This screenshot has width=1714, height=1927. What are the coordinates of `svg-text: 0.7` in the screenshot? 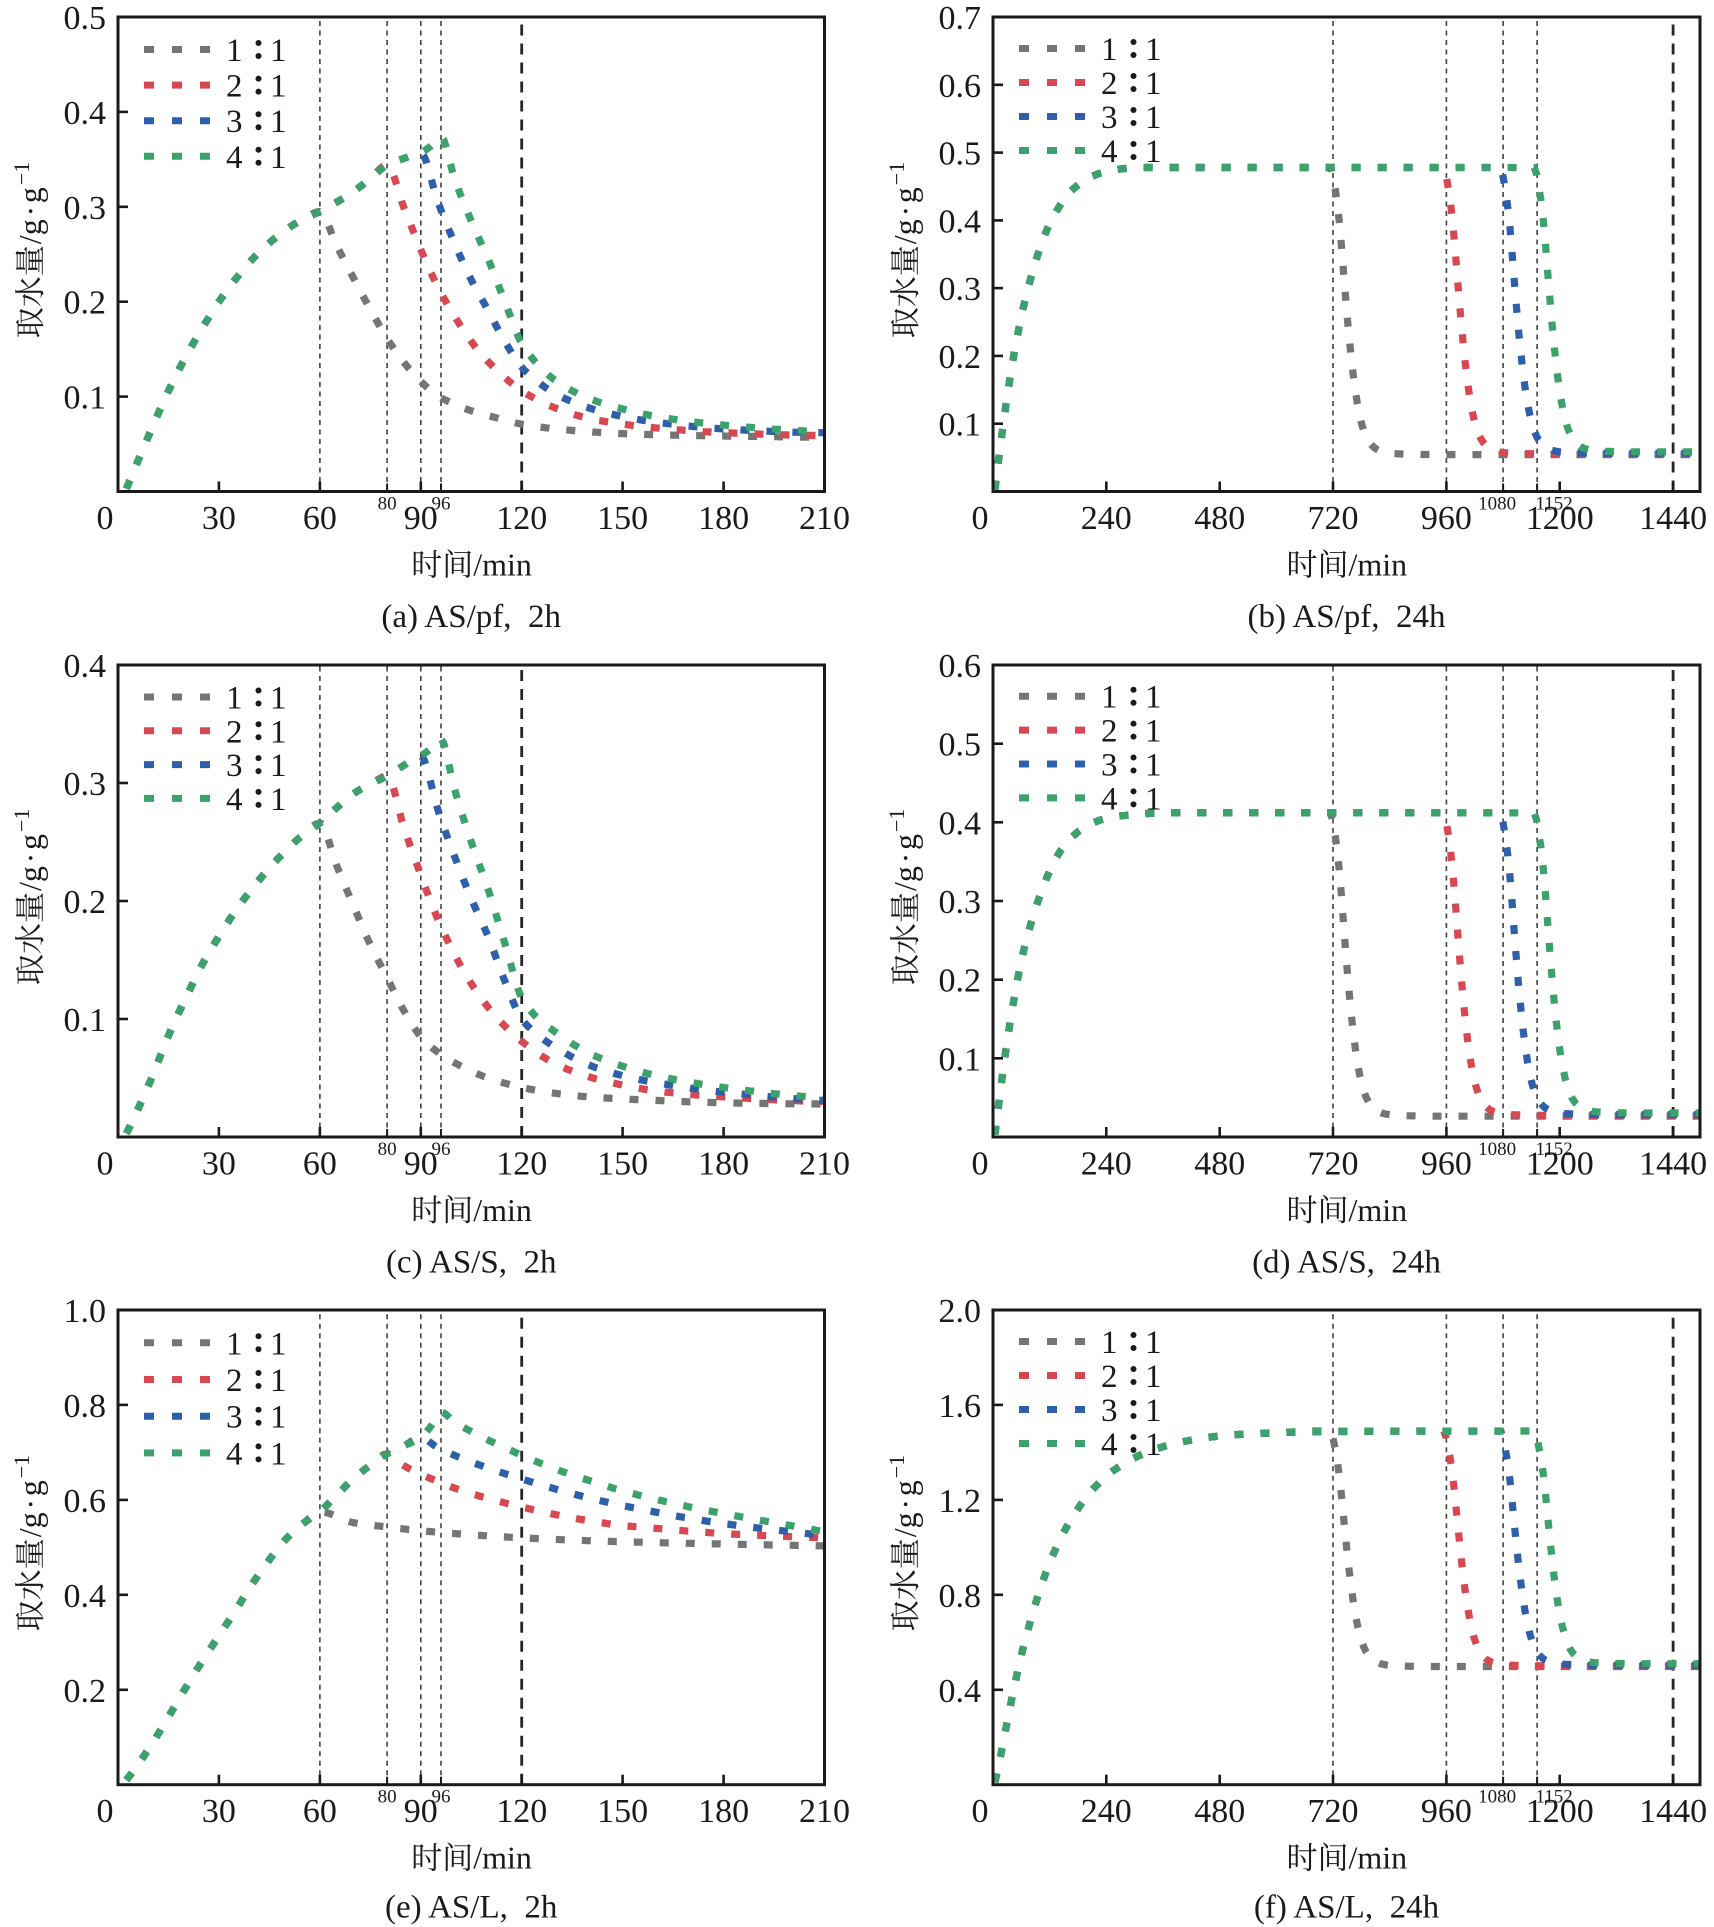 It's located at (960, 18).